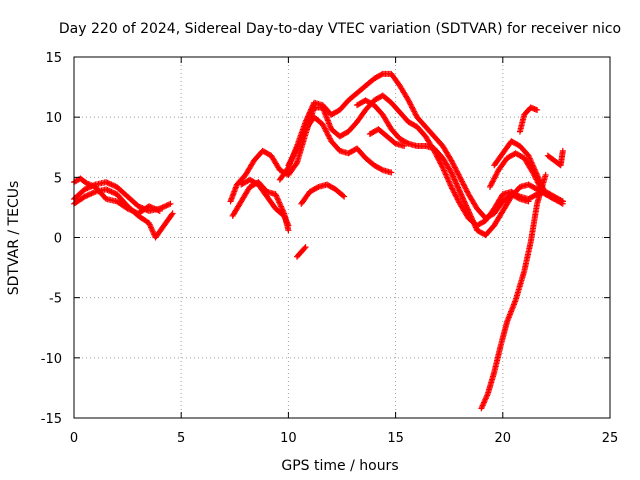 This screenshot has height=480, width=640. I want to click on series-track-p, so click(555, 158).